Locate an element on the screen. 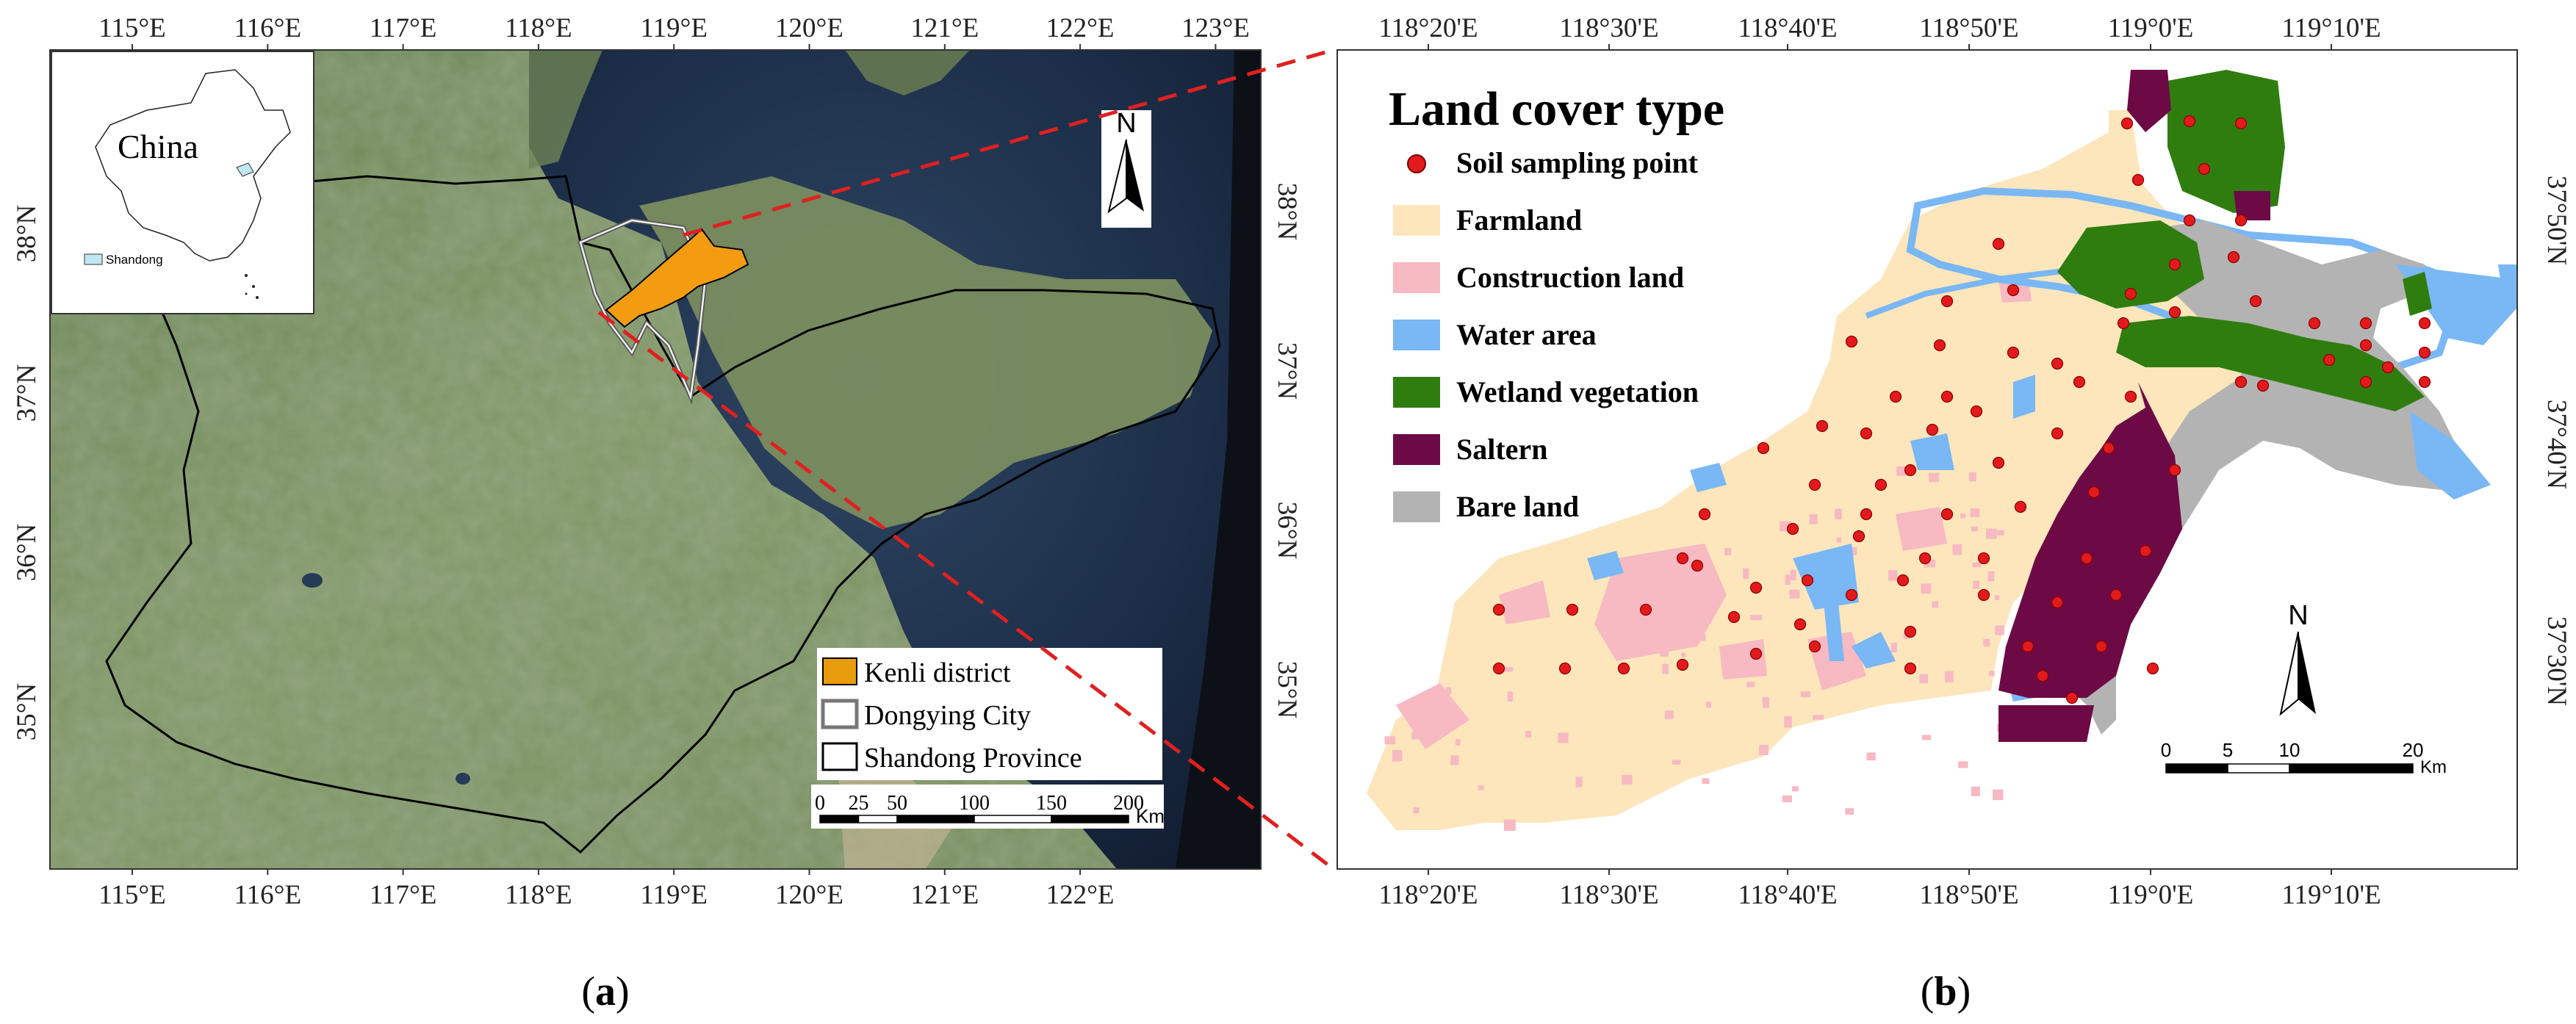 Image resolution: width=2576 pixels, height=1024 pixels. b-top-tick-label: 119°0'E is located at coordinates (2151, 28).